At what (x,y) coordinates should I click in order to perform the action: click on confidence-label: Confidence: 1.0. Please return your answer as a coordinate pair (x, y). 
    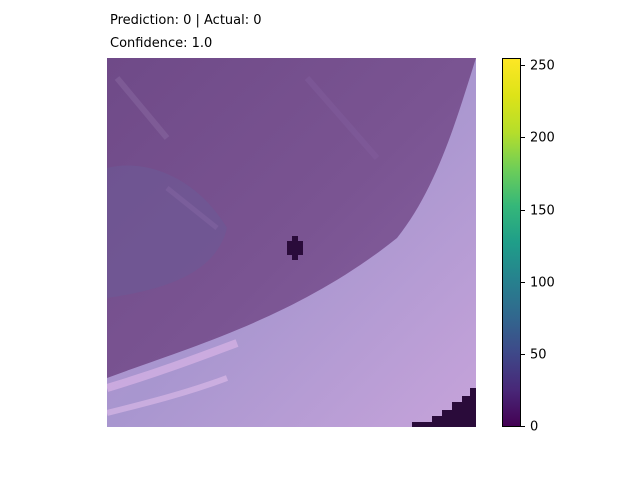
    Looking at the image, I should click on (161, 43).